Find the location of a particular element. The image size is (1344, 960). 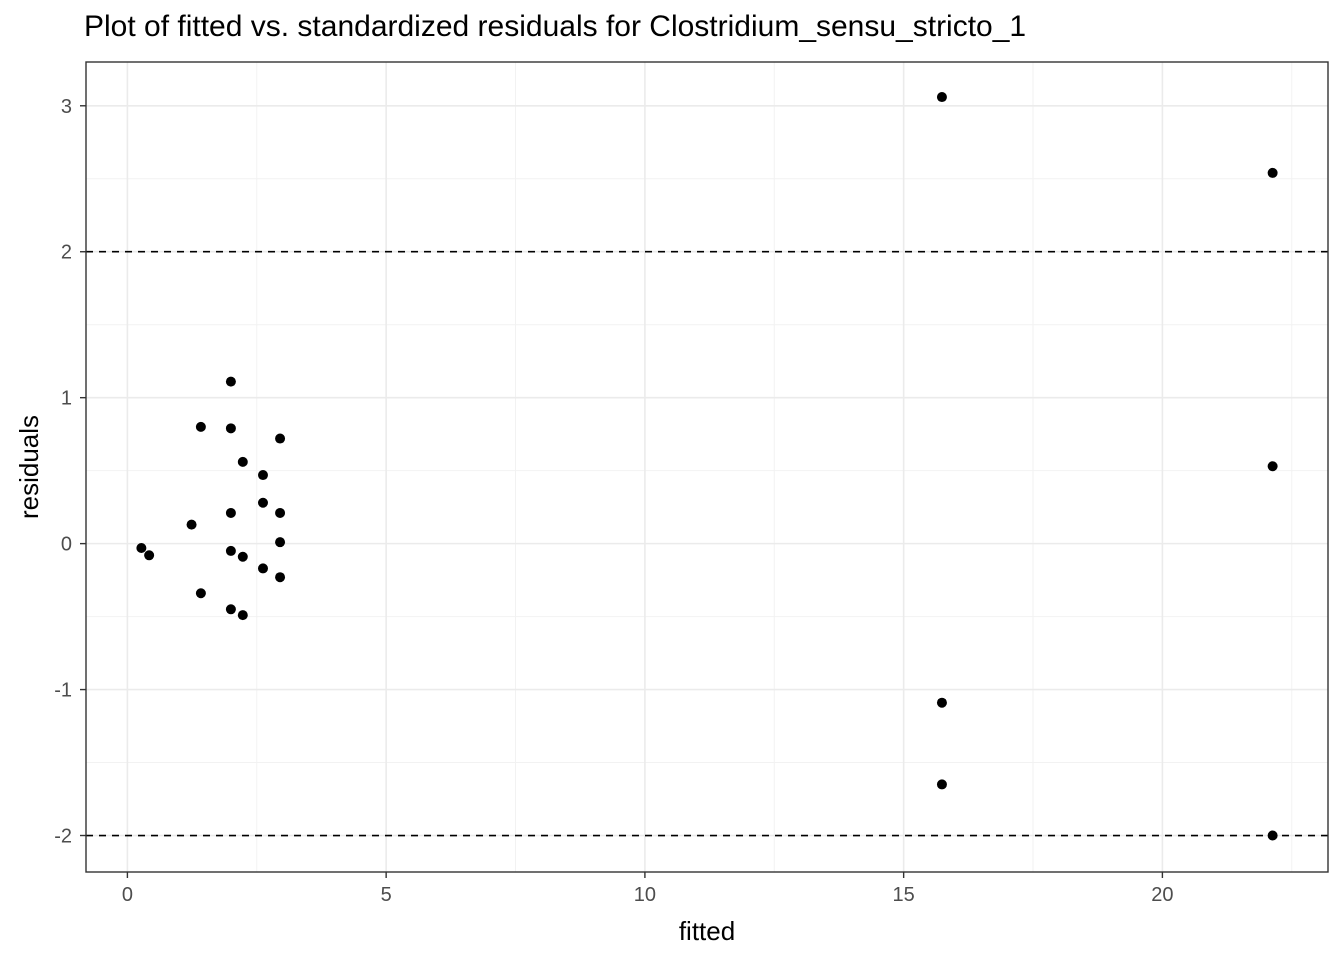

y-tick-label: -1 is located at coordinates (63, 691).